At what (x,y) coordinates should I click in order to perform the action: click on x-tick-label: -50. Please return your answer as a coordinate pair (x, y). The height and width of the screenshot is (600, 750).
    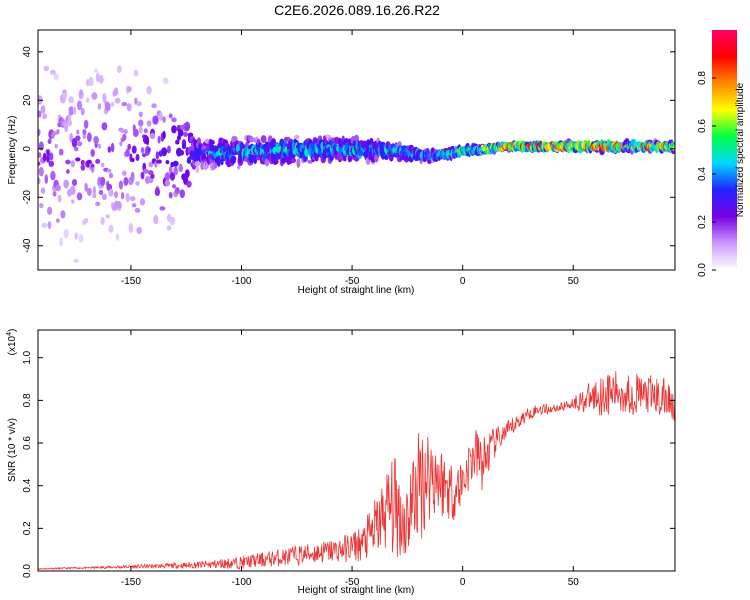
    Looking at the image, I should click on (352, 582).